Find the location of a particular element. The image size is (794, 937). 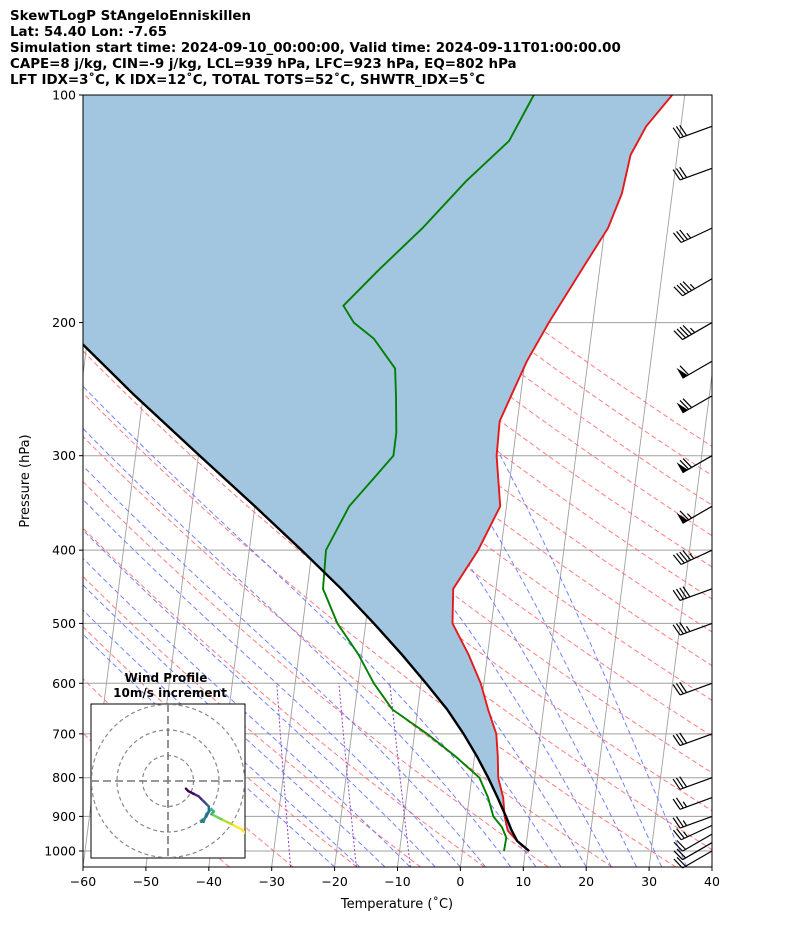

wind-barbs is located at coordinates (692, 496).